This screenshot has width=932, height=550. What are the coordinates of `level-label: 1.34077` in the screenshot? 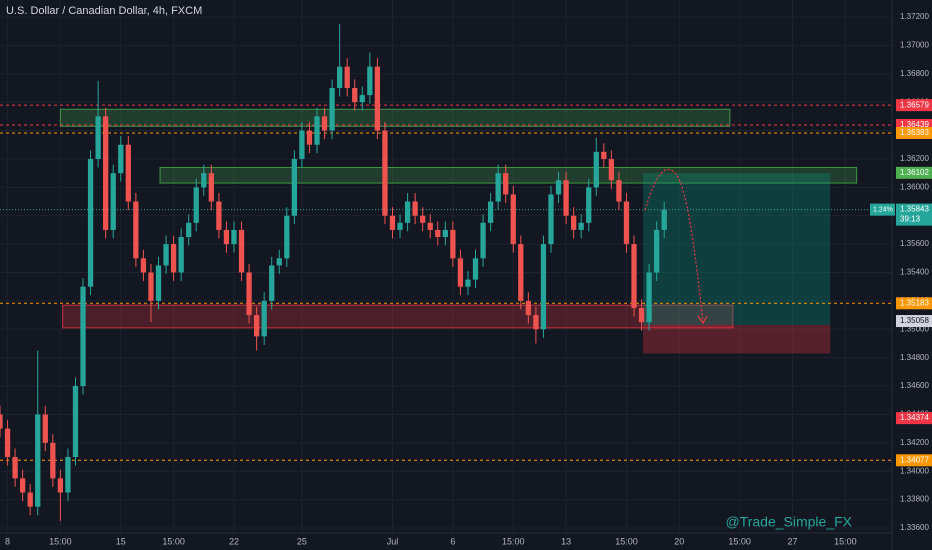 It's located at (914, 459).